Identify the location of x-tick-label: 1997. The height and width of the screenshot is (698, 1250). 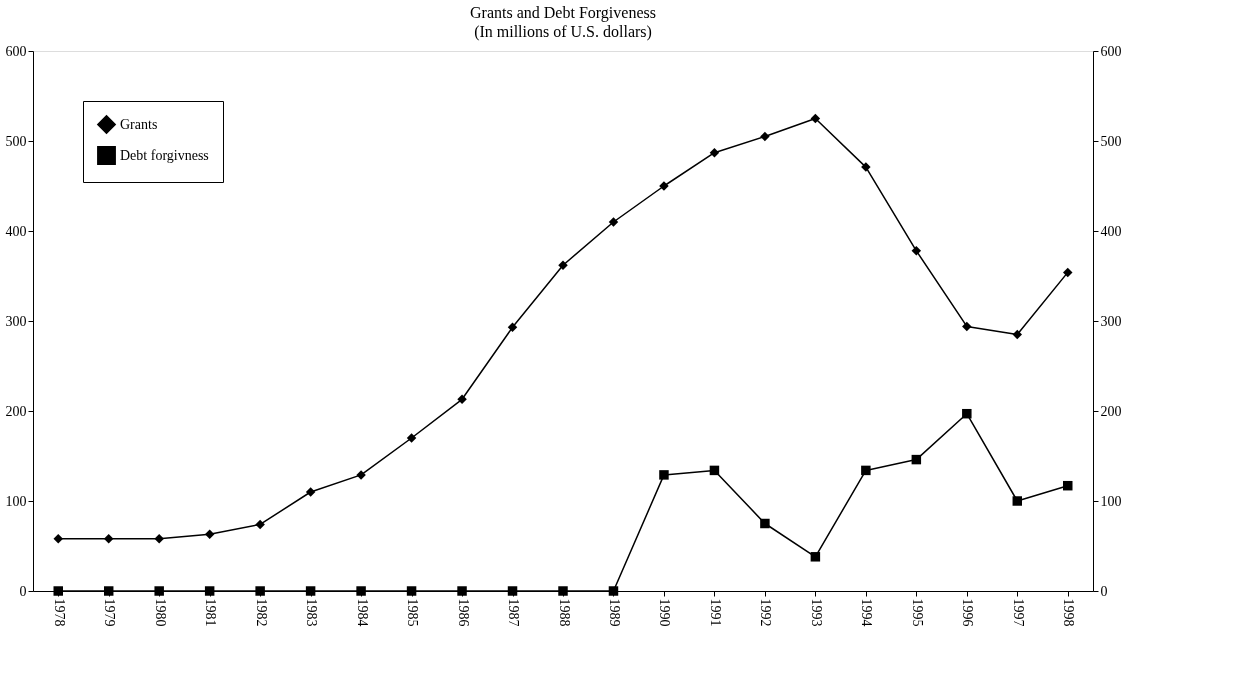
(1018, 612).